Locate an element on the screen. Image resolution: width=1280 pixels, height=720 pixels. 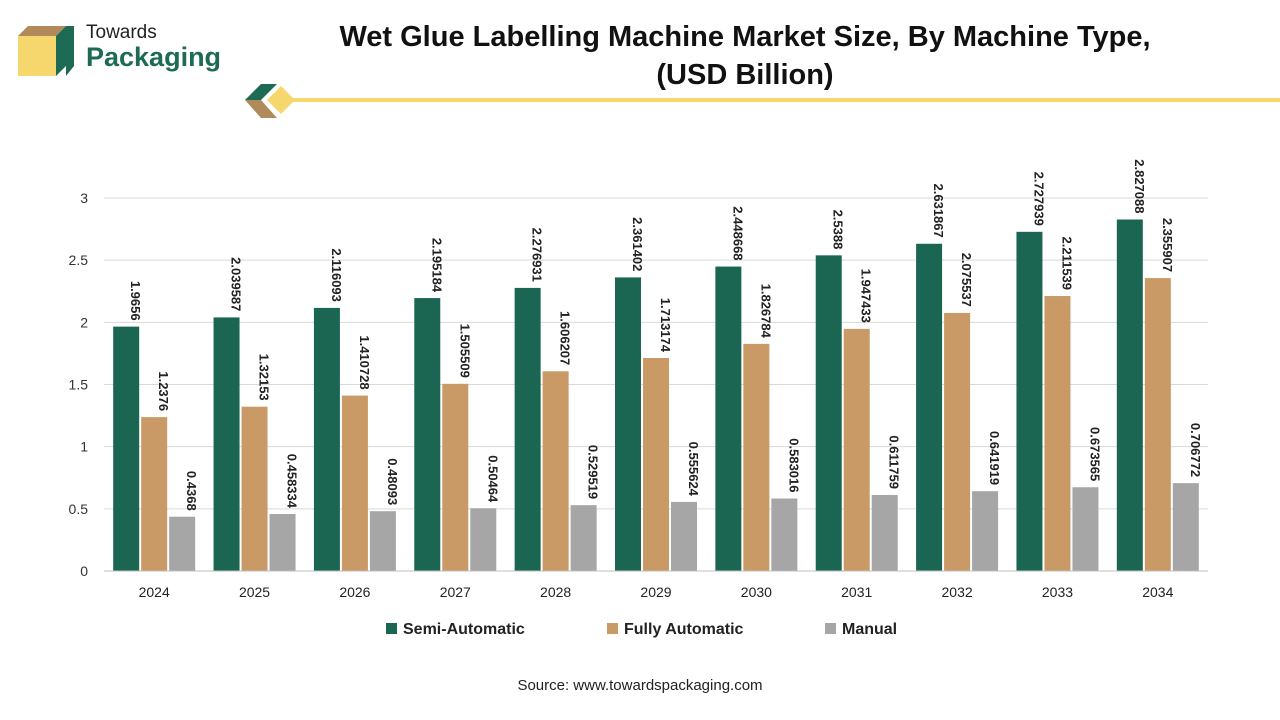
title-decoration is located at coordinates (762, 101).